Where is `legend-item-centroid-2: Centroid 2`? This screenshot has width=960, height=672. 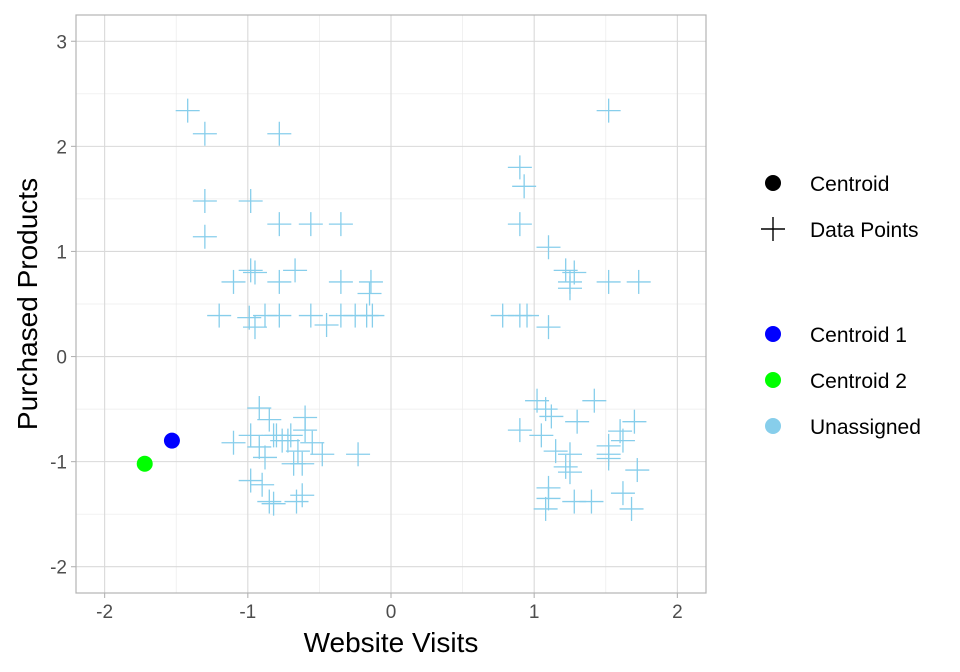
legend-item-centroid-2: Centroid 2 is located at coordinates (836, 381).